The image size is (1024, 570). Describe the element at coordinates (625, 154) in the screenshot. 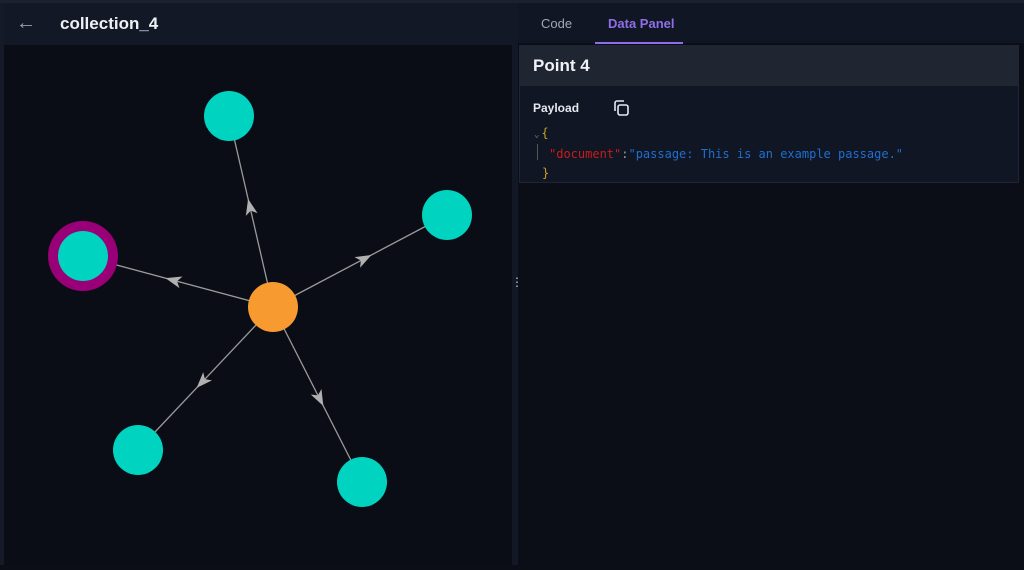

I see `json-colon: :` at that location.